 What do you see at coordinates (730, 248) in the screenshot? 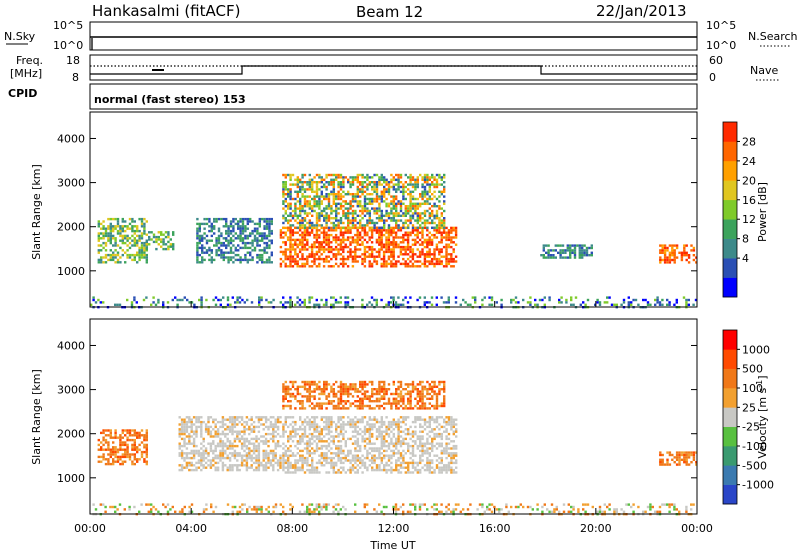
I see `colorbar-segment` at bounding box center [730, 248].